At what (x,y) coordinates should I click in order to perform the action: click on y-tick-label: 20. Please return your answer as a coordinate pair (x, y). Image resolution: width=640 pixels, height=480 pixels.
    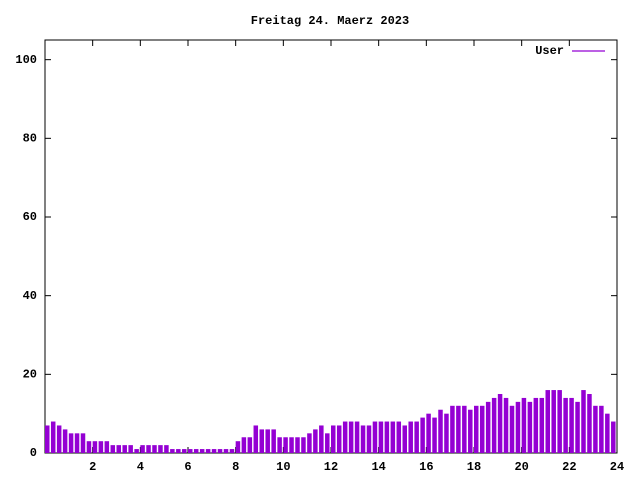
    Looking at the image, I should click on (30, 375).